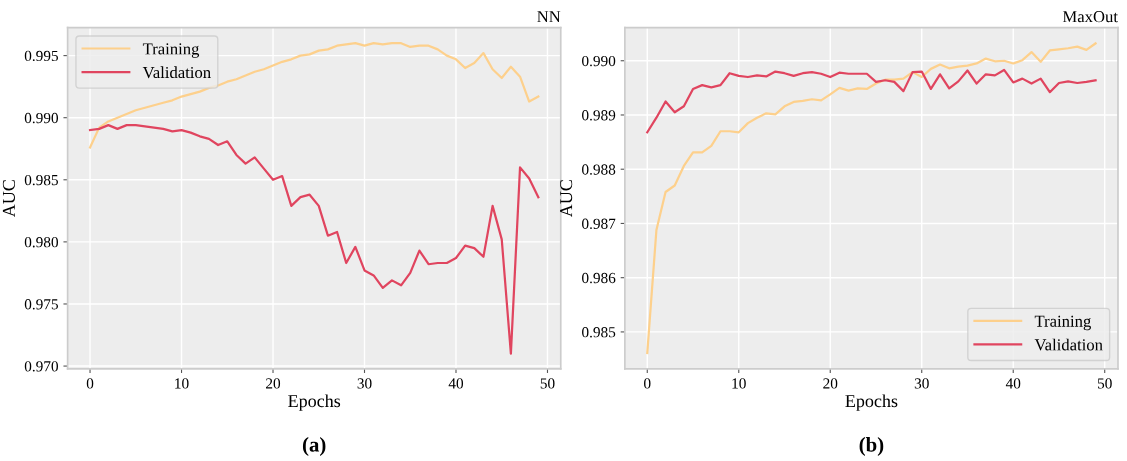 The height and width of the screenshot is (461, 1127). I want to click on y-tick-label: 0.987, so click(599, 223).